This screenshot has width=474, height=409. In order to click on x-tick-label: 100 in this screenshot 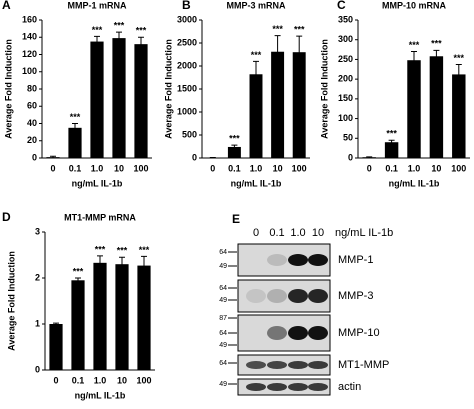, I will do `click(299, 168)`.